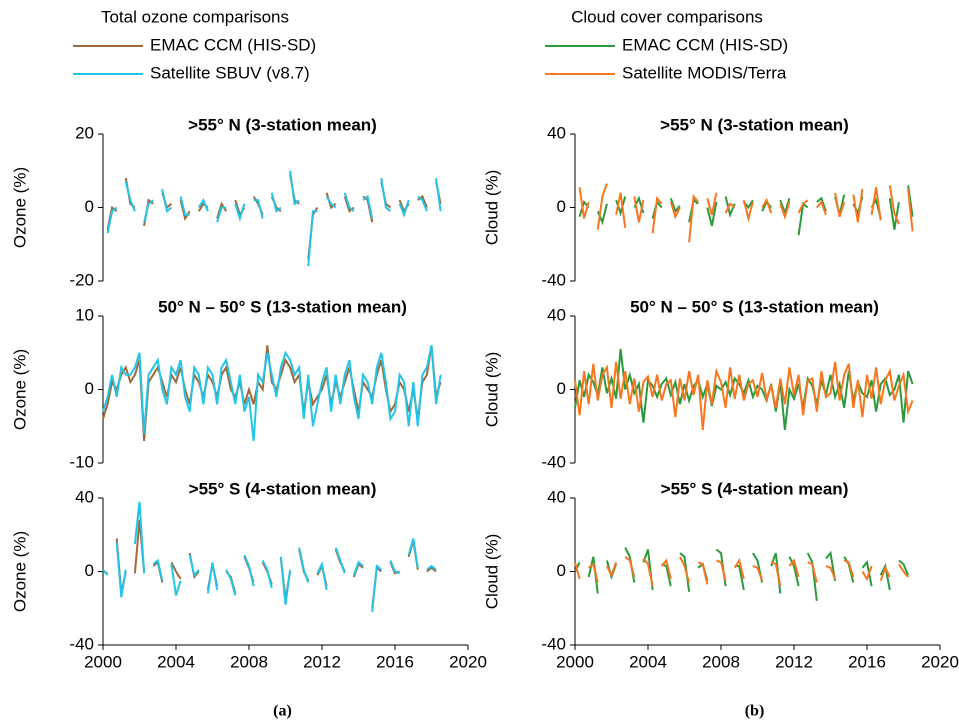 The width and height of the screenshot is (959, 728). What do you see at coordinates (81, 279) in the screenshot?
I see `y-tick-label: -20` at bounding box center [81, 279].